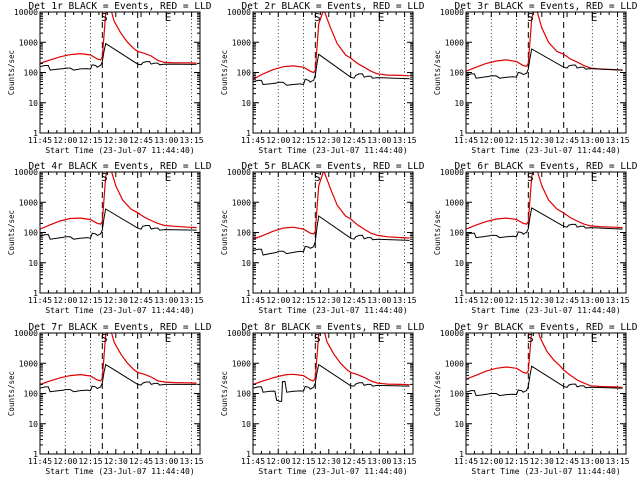 The image size is (640, 480). Describe the element at coordinates (545, 166) in the screenshot. I see `panel-title: Det 6r BLACK = Events, RED = LLD` at that location.